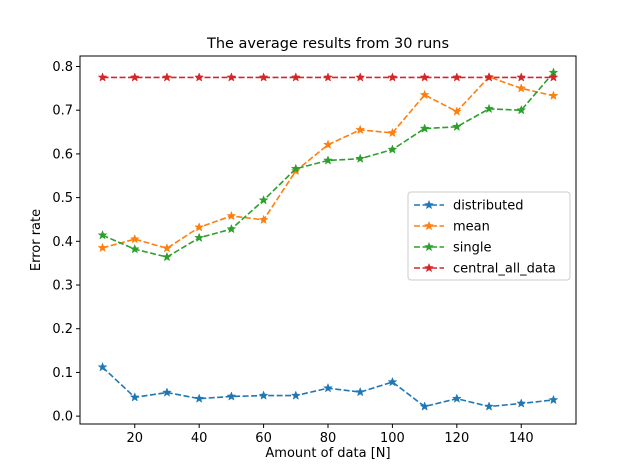 The image size is (640, 472). Describe the element at coordinates (62, 198) in the screenshot. I see `y-tick-label: 0.5` at that location.